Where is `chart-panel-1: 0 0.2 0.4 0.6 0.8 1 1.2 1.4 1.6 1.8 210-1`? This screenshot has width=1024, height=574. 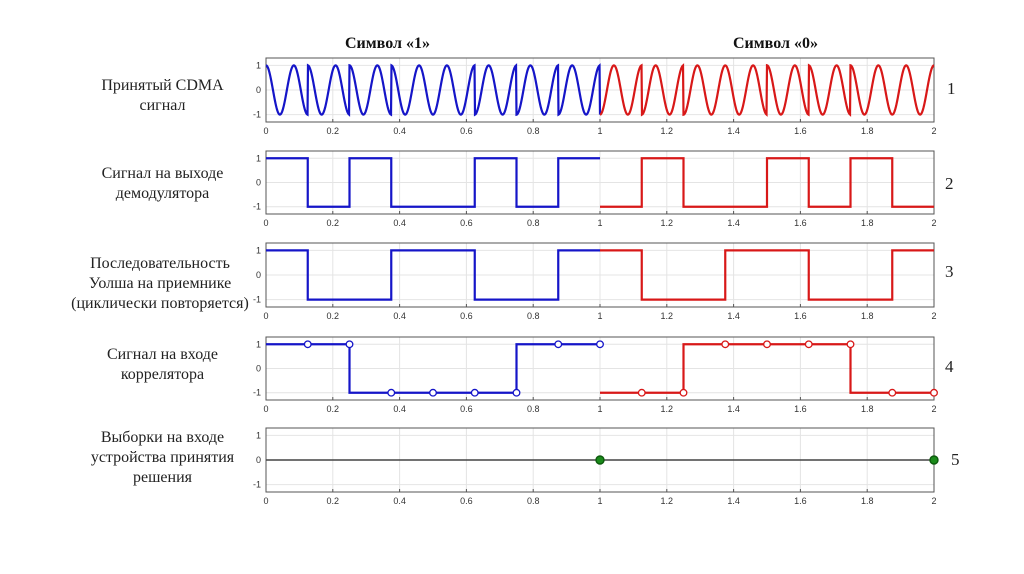 chart-panel-1: 0 0.2 0.4 0.6 0.8 1 1.2 1.4 1.6 1.8 210-1 is located at coordinates (595, 96).